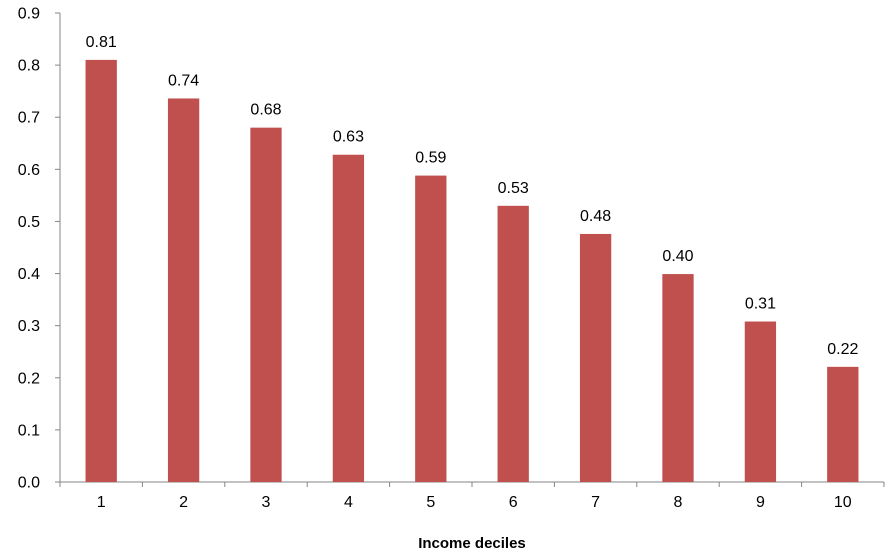  Describe the element at coordinates (348, 502) in the screenshot. I see `x-tick-label: 4` at that location.